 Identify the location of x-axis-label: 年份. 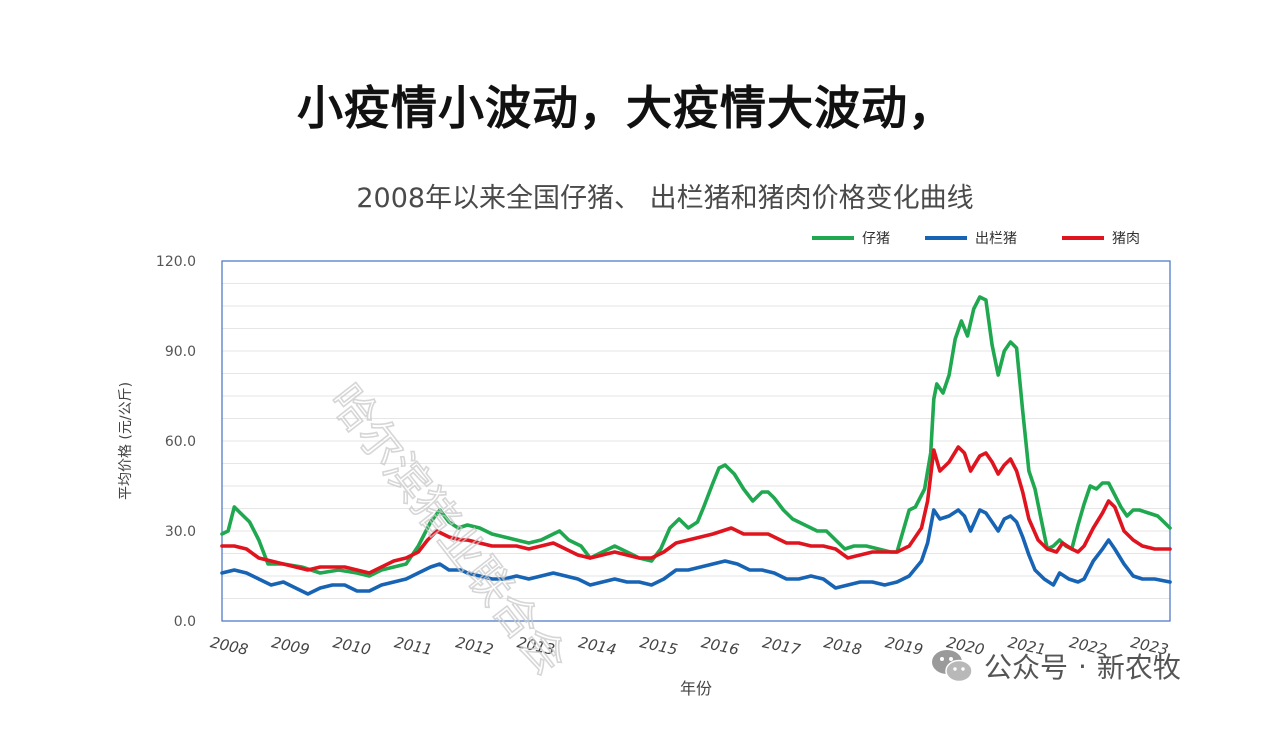
(696, 688).